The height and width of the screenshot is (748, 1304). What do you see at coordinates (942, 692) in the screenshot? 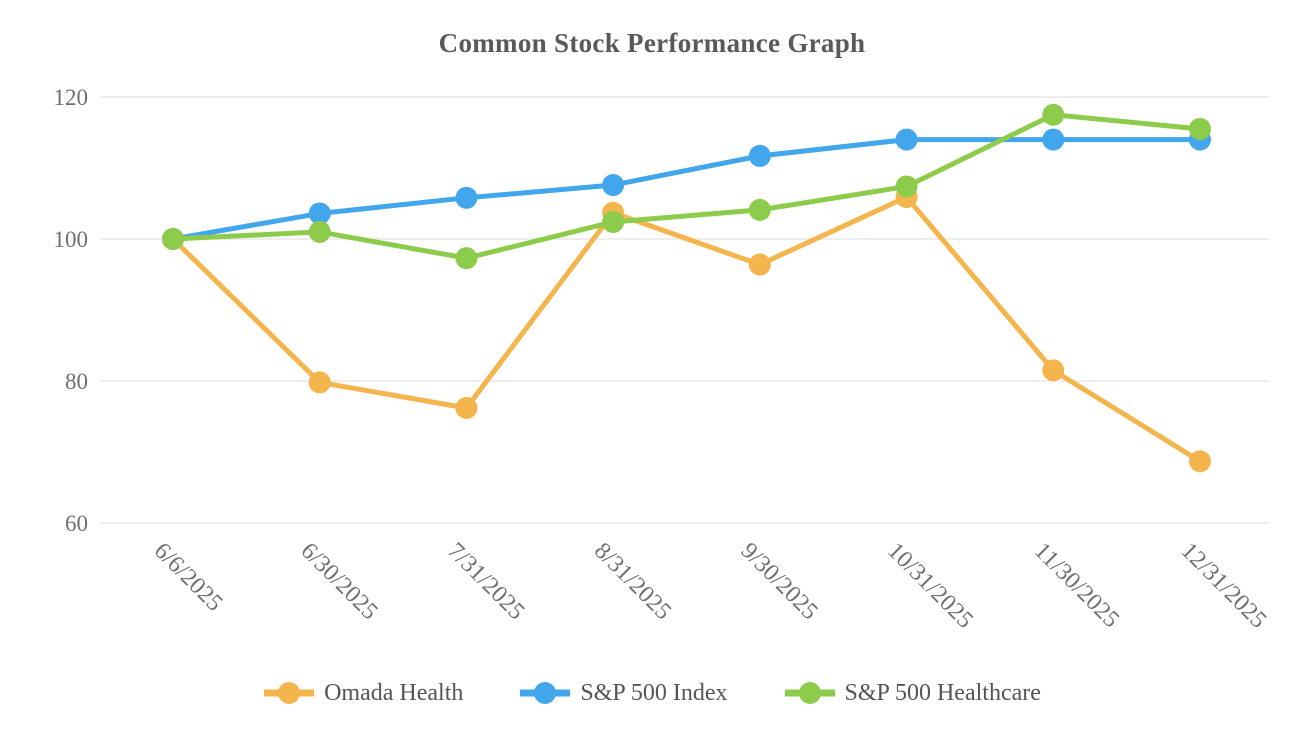
I see `legend-label-sp500-healthcare: S&P 500 Healthcare` at bounding box center [942, 692].